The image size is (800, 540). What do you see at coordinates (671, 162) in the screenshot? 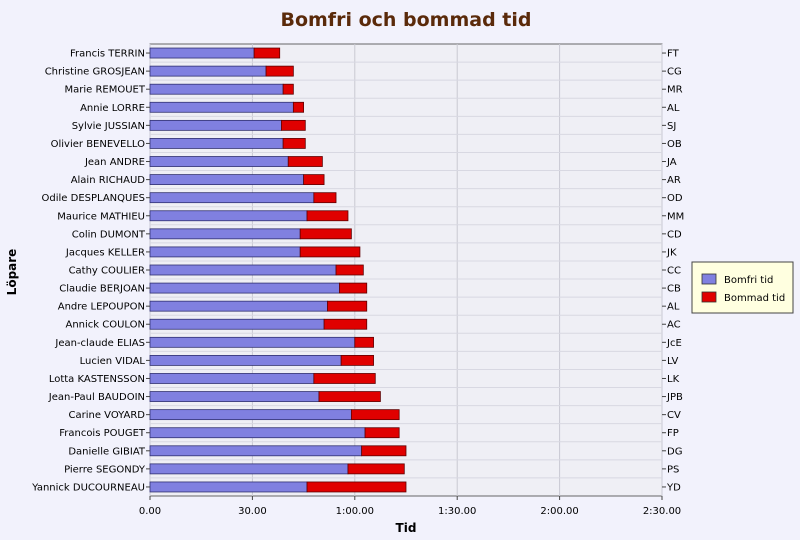
I see `y-tick-label-right: JA` at bounding box center [671, 162].